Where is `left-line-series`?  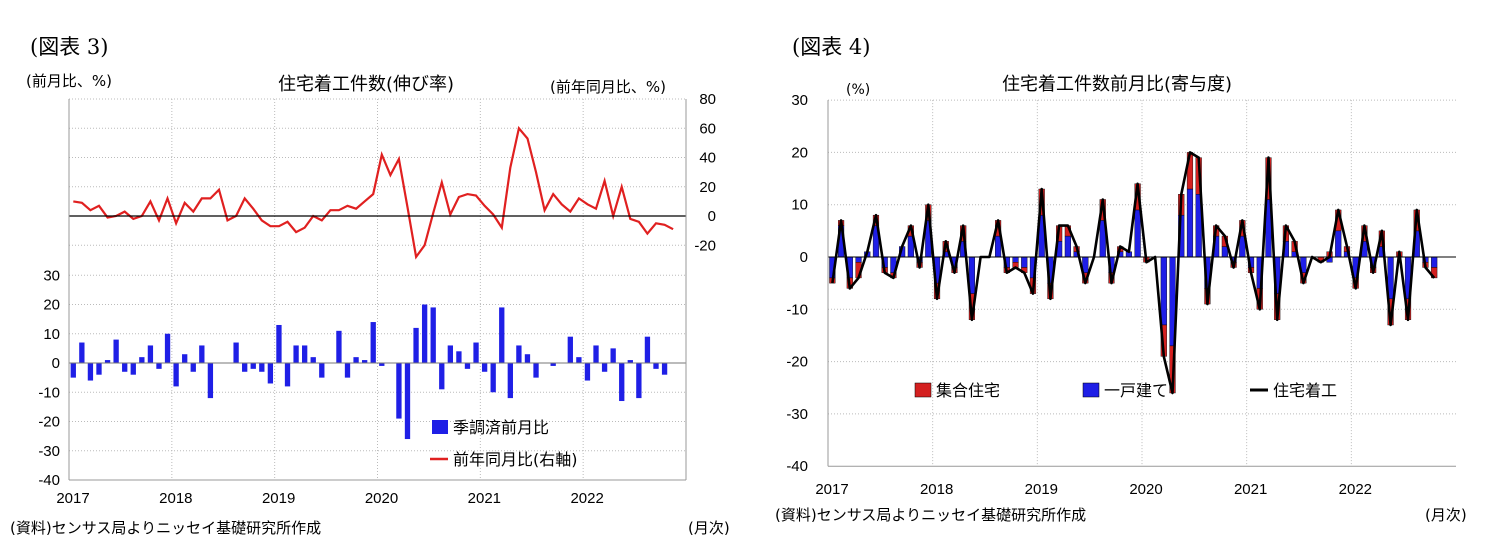
left-line-series is located at coordinates (373, 192).